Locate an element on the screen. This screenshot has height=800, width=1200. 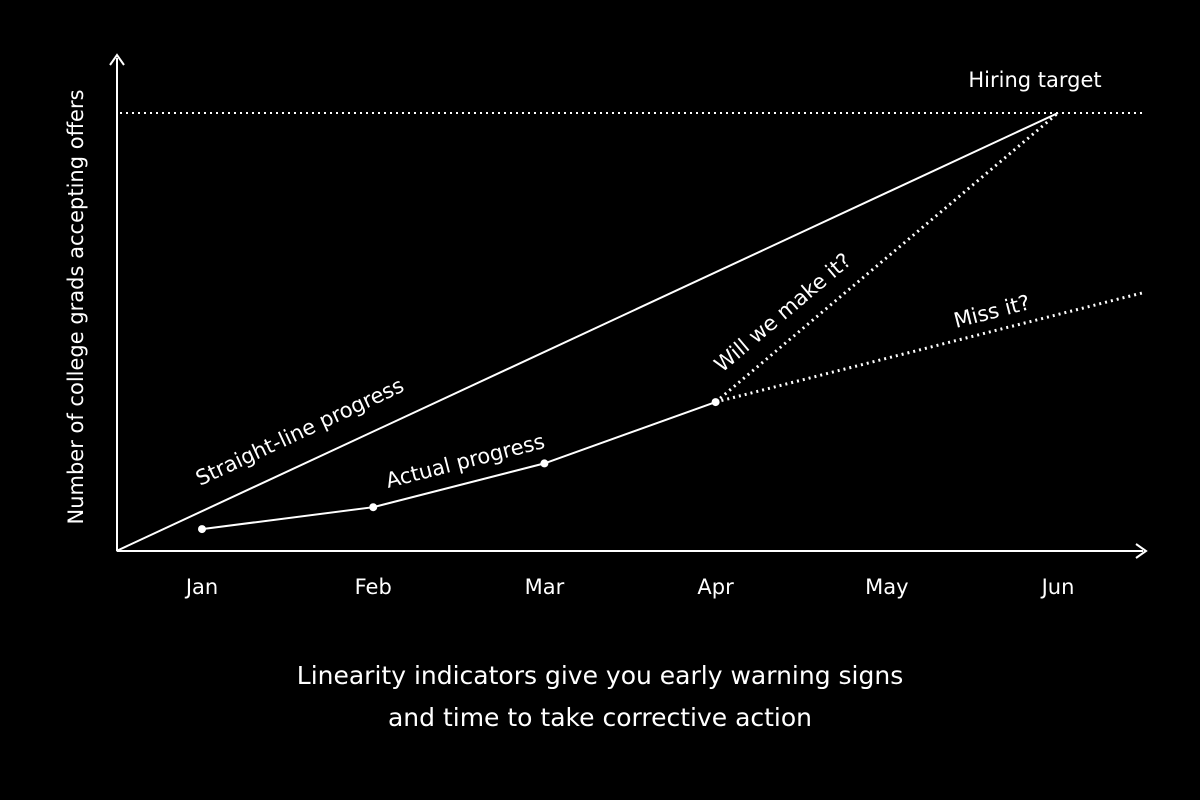
miss-it-label: Miss it? is located at coordinates (991, 311).